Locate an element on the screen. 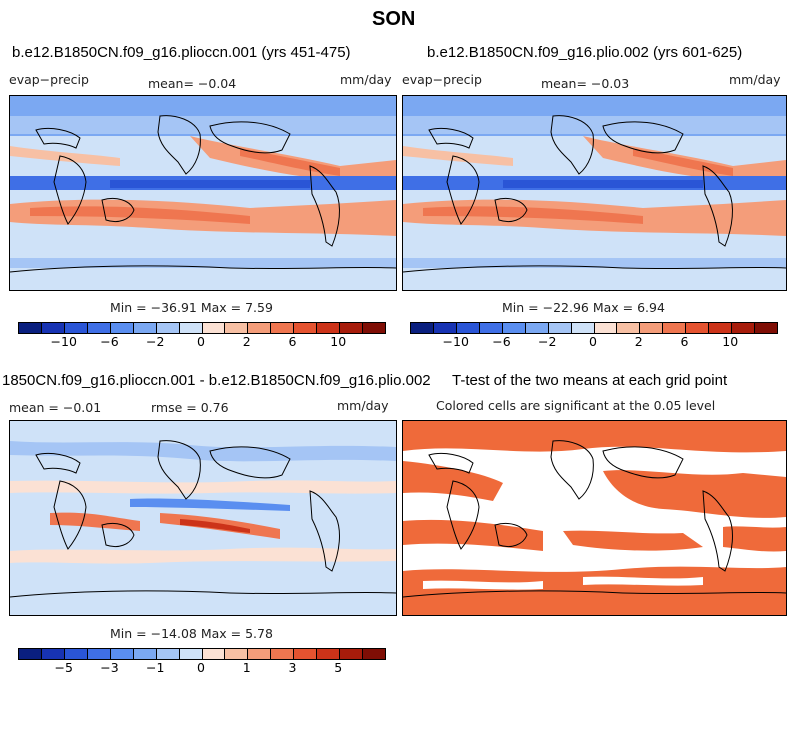 The image size is (797, 733). panel3-mean: mean = −0.01 is located at coordinates (55, 407).